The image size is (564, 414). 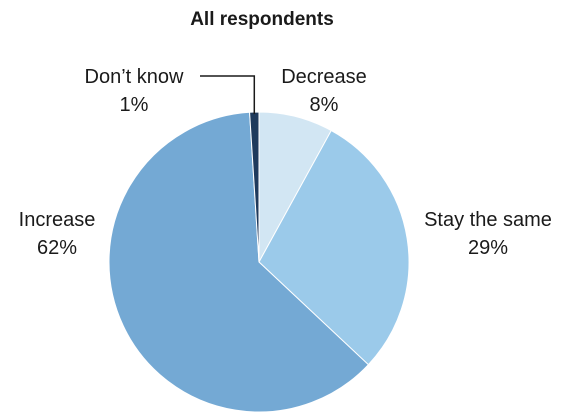 What do you see at coordinates (488, 248) in the screenshot?
I see `slice-value-stay-the-same: 29%` at bounding box center [488, 248].